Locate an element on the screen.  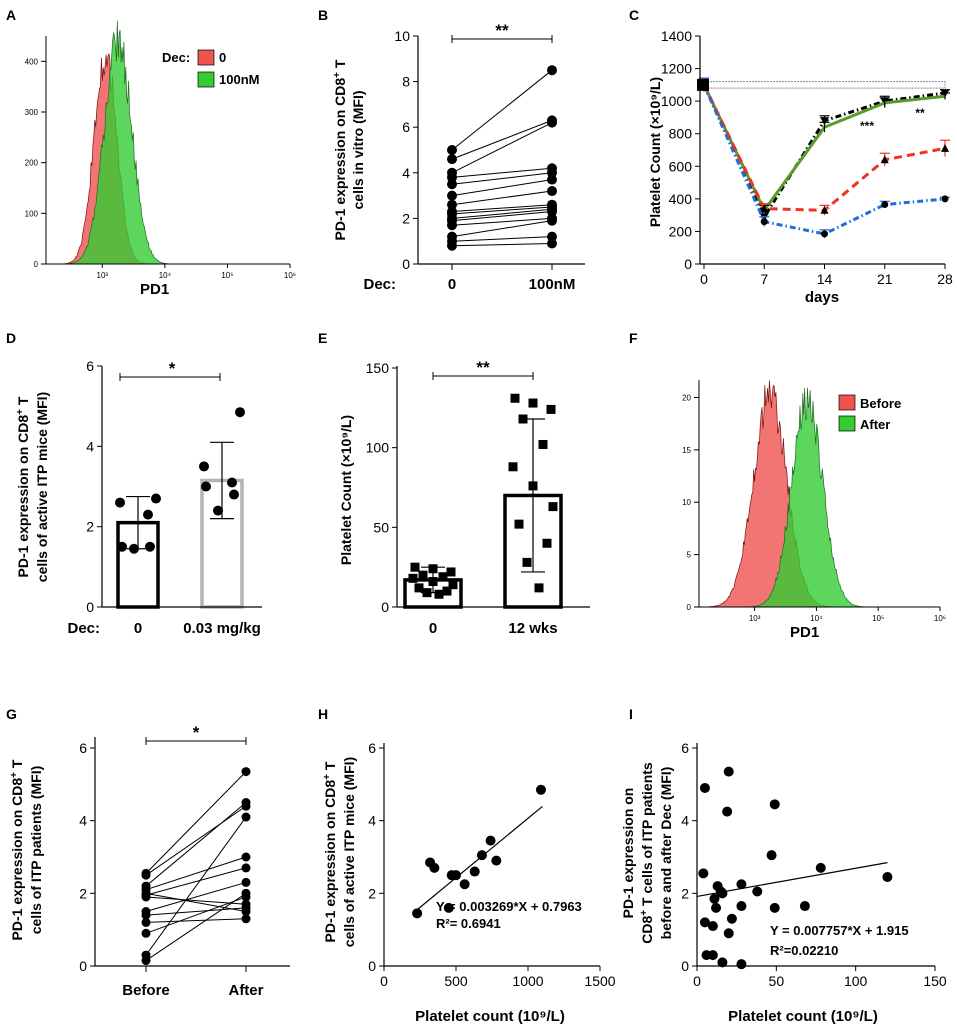
panel-c-series-green-line is located at coordinates (824, 149).